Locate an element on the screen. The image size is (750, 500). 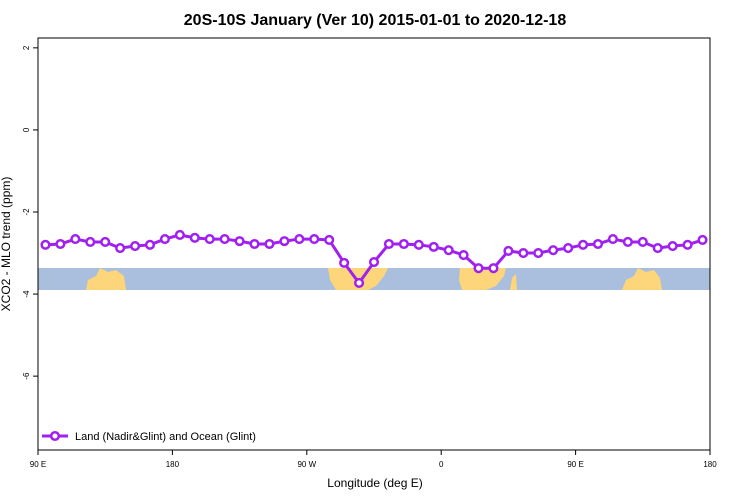
x-tick-label: 0 is located at coordinates (441, 464).